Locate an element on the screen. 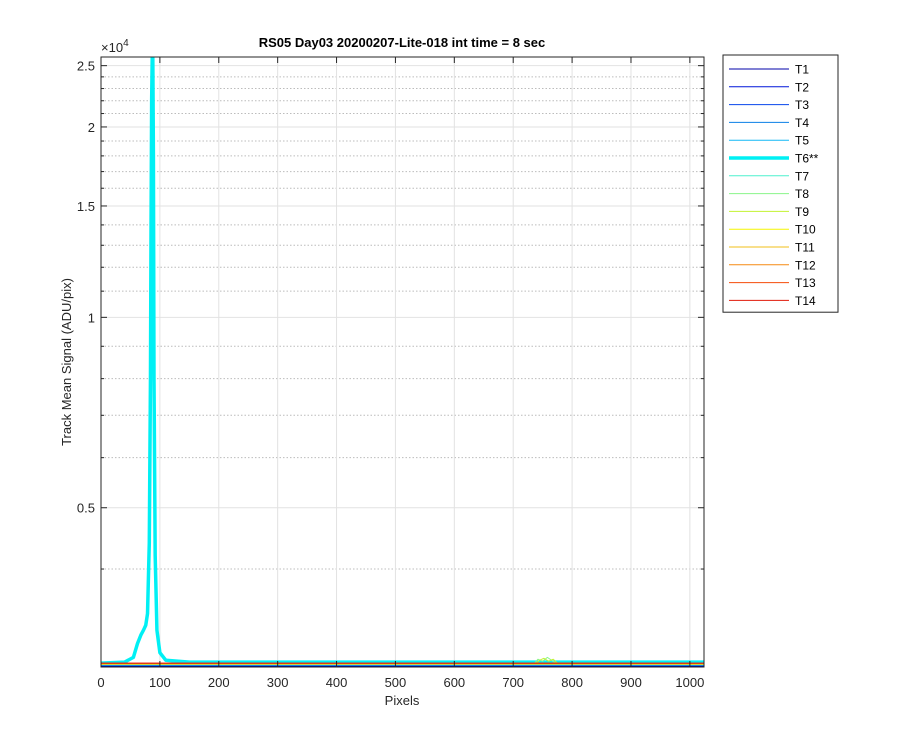 This screenshot has width=900, height=750. x-tick-label: 300 is located at coordinates (278, 682).